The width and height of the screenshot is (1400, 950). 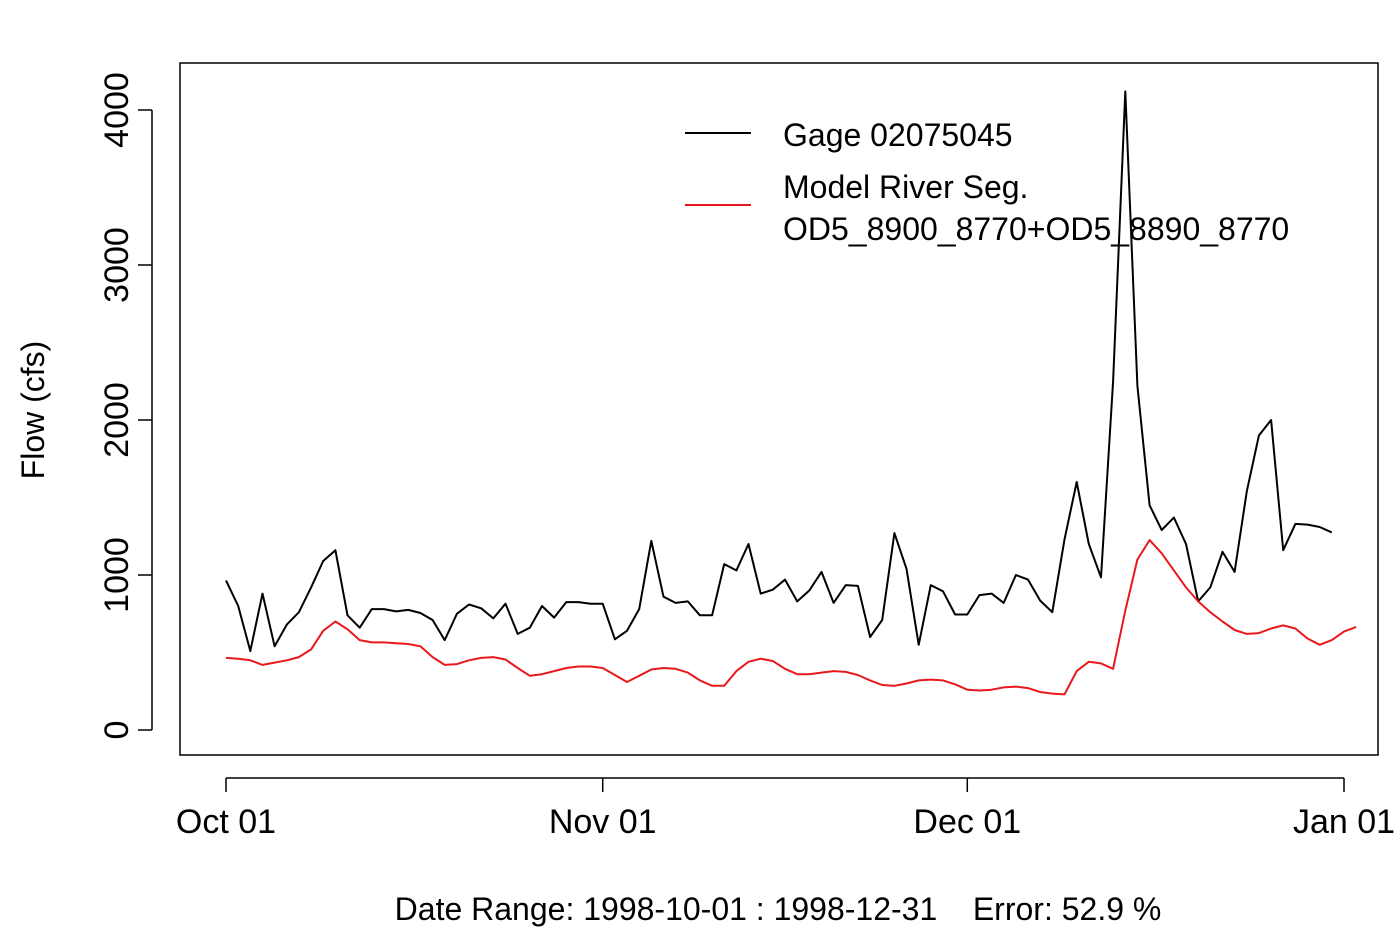 I want to click on y-tick-label: 1000, so click(x=117, y=575).